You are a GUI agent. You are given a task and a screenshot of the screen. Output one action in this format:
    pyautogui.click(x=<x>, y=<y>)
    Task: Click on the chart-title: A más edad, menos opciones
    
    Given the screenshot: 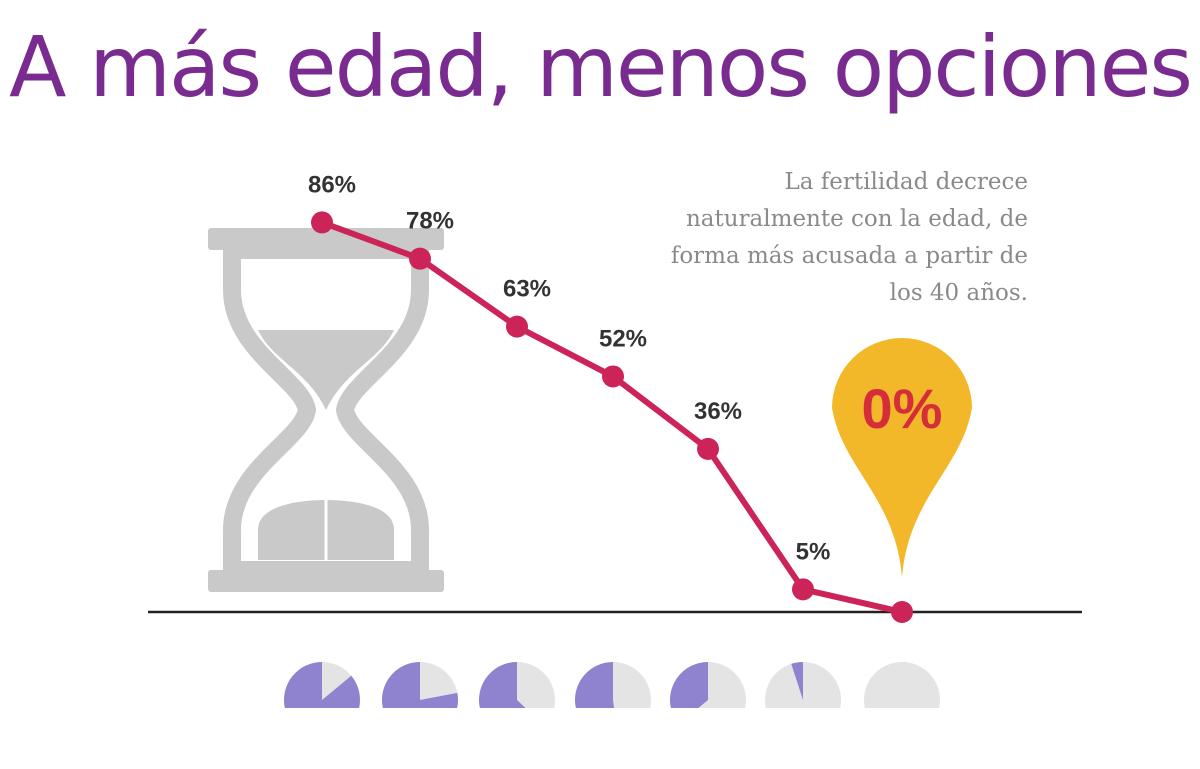 What is the action you would take?
    pyautogui.click(x=600, y=67)
    